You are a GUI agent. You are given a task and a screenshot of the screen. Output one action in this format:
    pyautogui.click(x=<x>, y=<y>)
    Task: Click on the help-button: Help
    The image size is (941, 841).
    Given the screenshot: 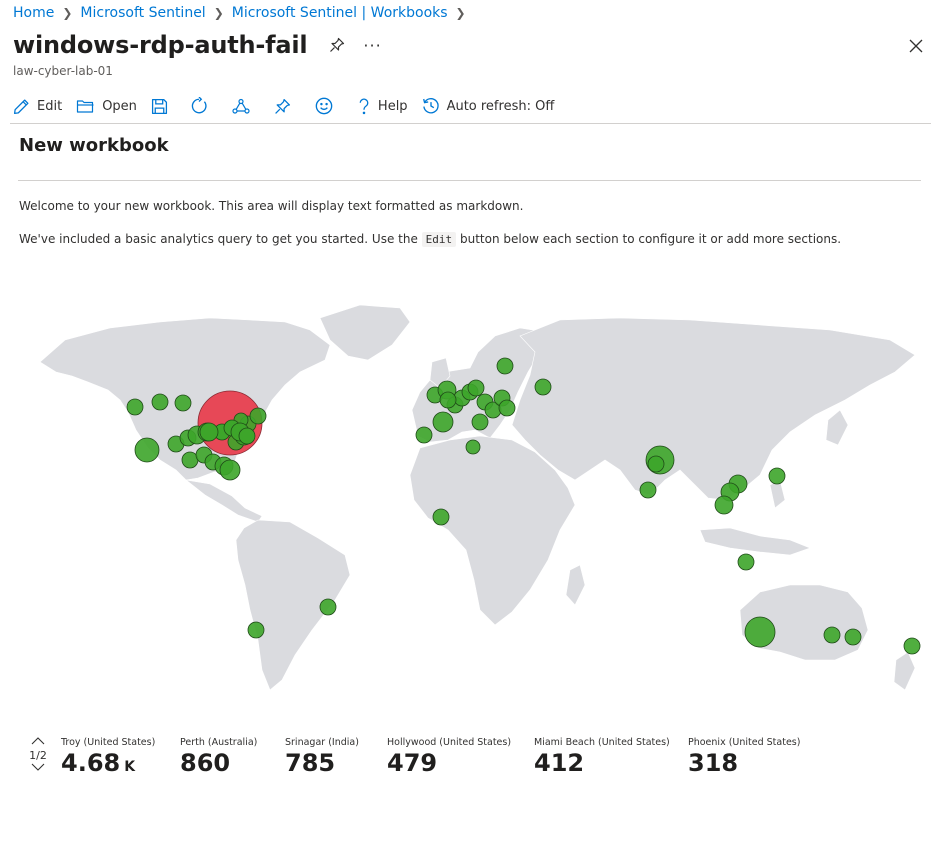 What is the action you would take?
    pyautogui.click(x=382, y=106)
    